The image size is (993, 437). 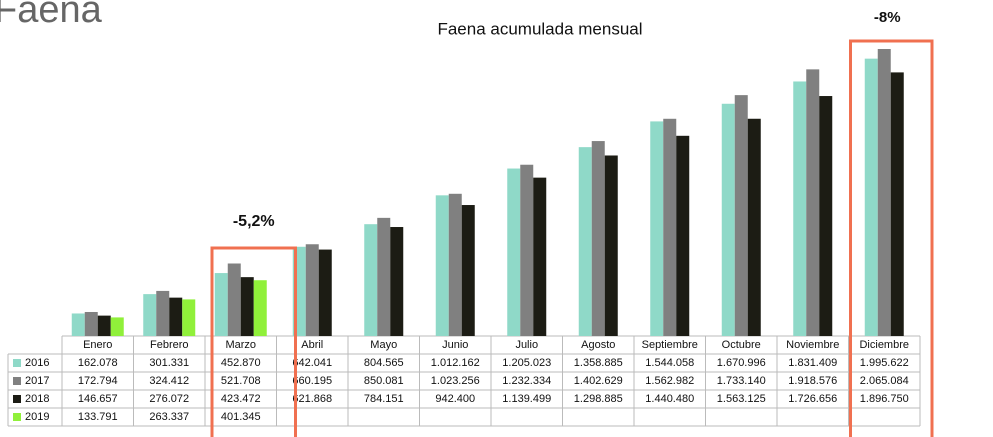 I want to click on chart-title: Faena acumulada mensual, so click(x=539, y=28).